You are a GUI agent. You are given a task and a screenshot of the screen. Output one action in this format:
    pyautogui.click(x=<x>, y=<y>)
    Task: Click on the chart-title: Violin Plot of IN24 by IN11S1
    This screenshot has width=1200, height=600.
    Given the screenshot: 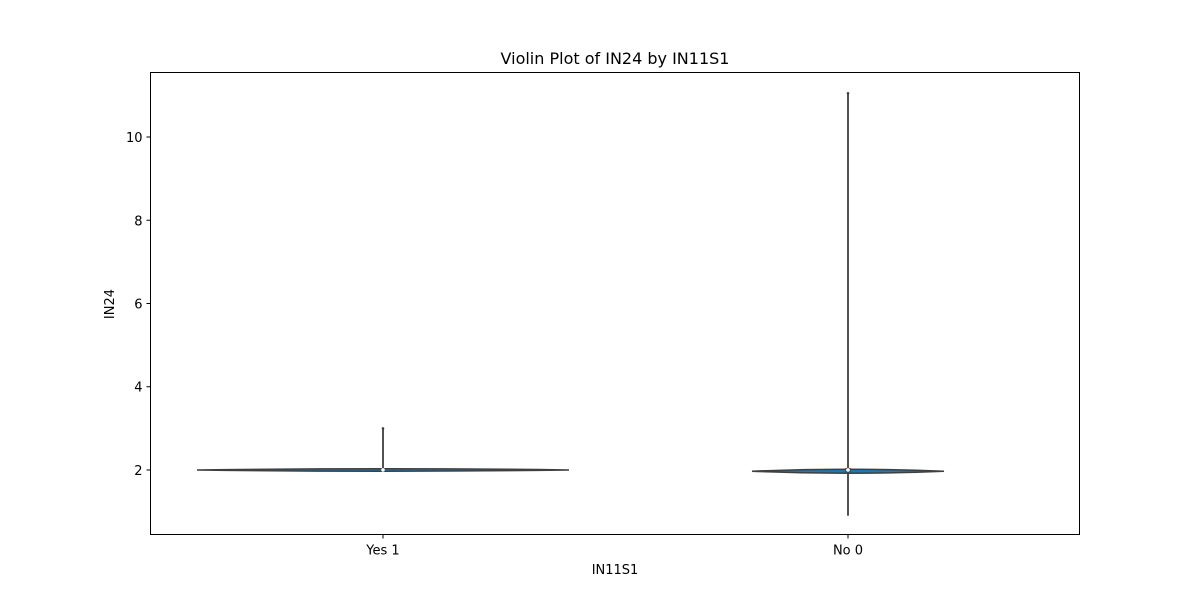 What is the action you would take?
    pyautogui.click(x=615, y=58)
    